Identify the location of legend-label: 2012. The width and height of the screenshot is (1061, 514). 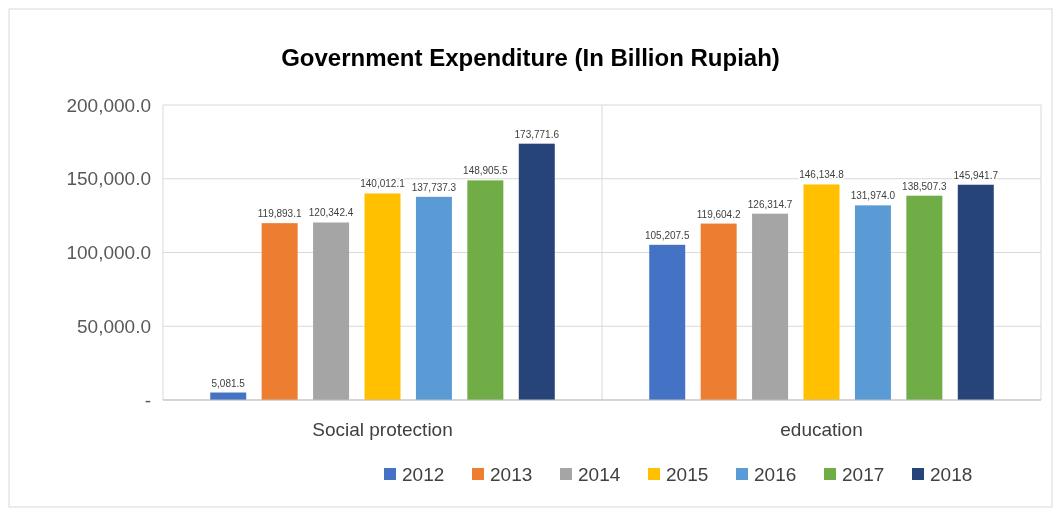
(423, 474).